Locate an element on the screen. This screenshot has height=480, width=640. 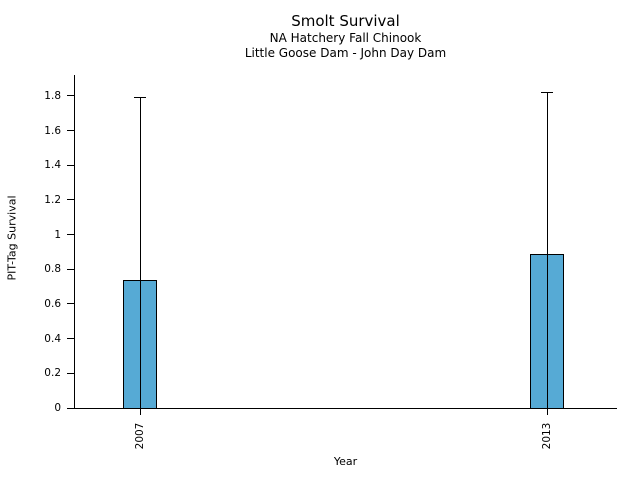
y-axis-tick-label: 0 is located at coordinates (57, 408).